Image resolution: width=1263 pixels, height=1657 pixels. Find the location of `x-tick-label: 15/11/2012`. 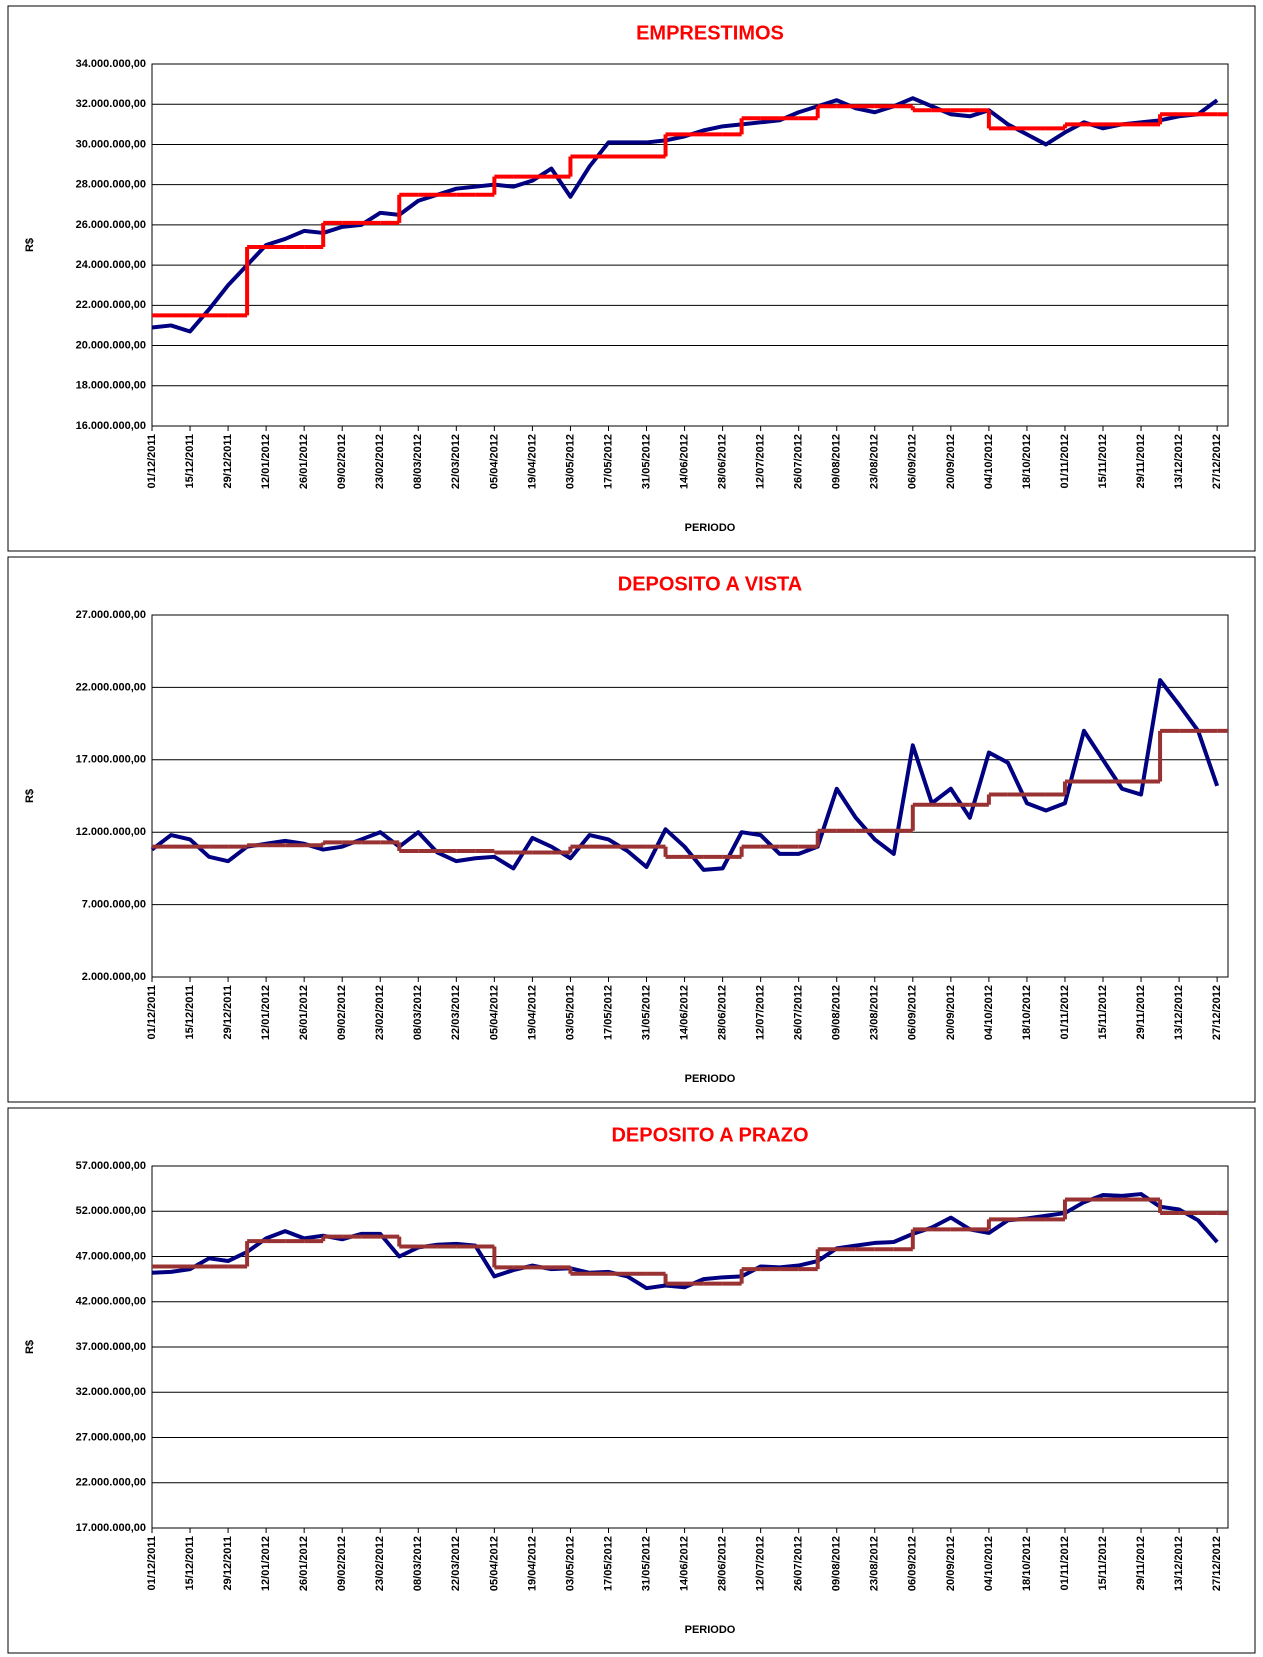

x-tick-label: 15/11/2012 is located at coordinates (1103, 1012).